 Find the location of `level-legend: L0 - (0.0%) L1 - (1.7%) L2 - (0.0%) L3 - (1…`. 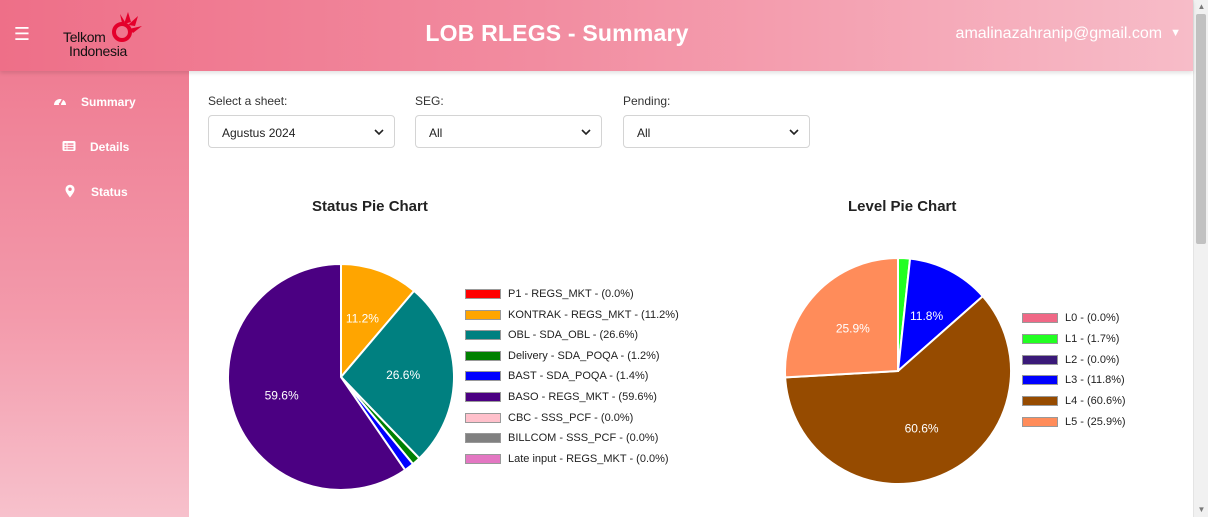

level-legend: L0 - (0.0%) L1 - (1.7%) L2 - (0.0%) L3 - (1… is located at coordinates (1102, 376).